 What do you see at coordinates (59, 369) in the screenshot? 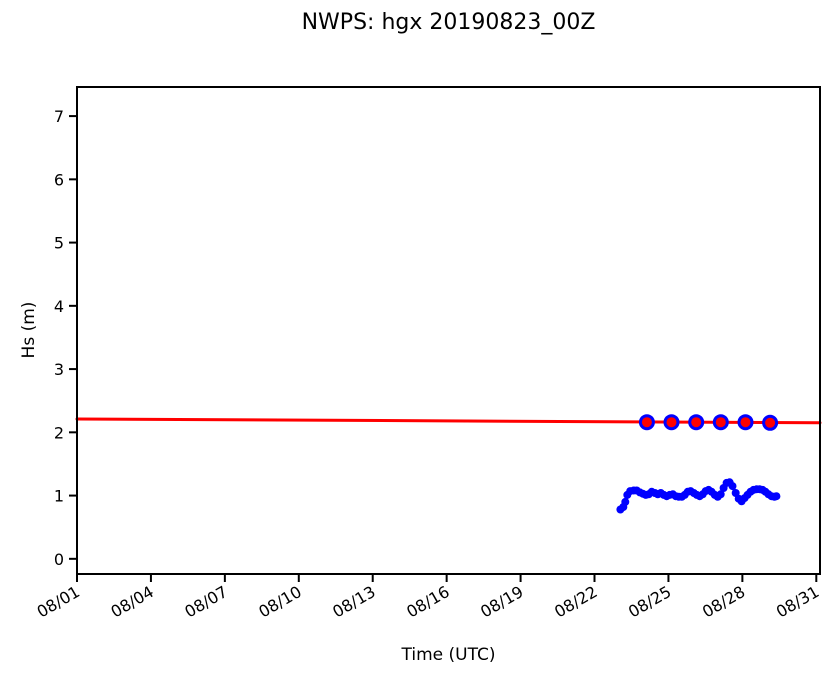
I see `y-axis-tick-label: 3` at bounding box center [59, 369].